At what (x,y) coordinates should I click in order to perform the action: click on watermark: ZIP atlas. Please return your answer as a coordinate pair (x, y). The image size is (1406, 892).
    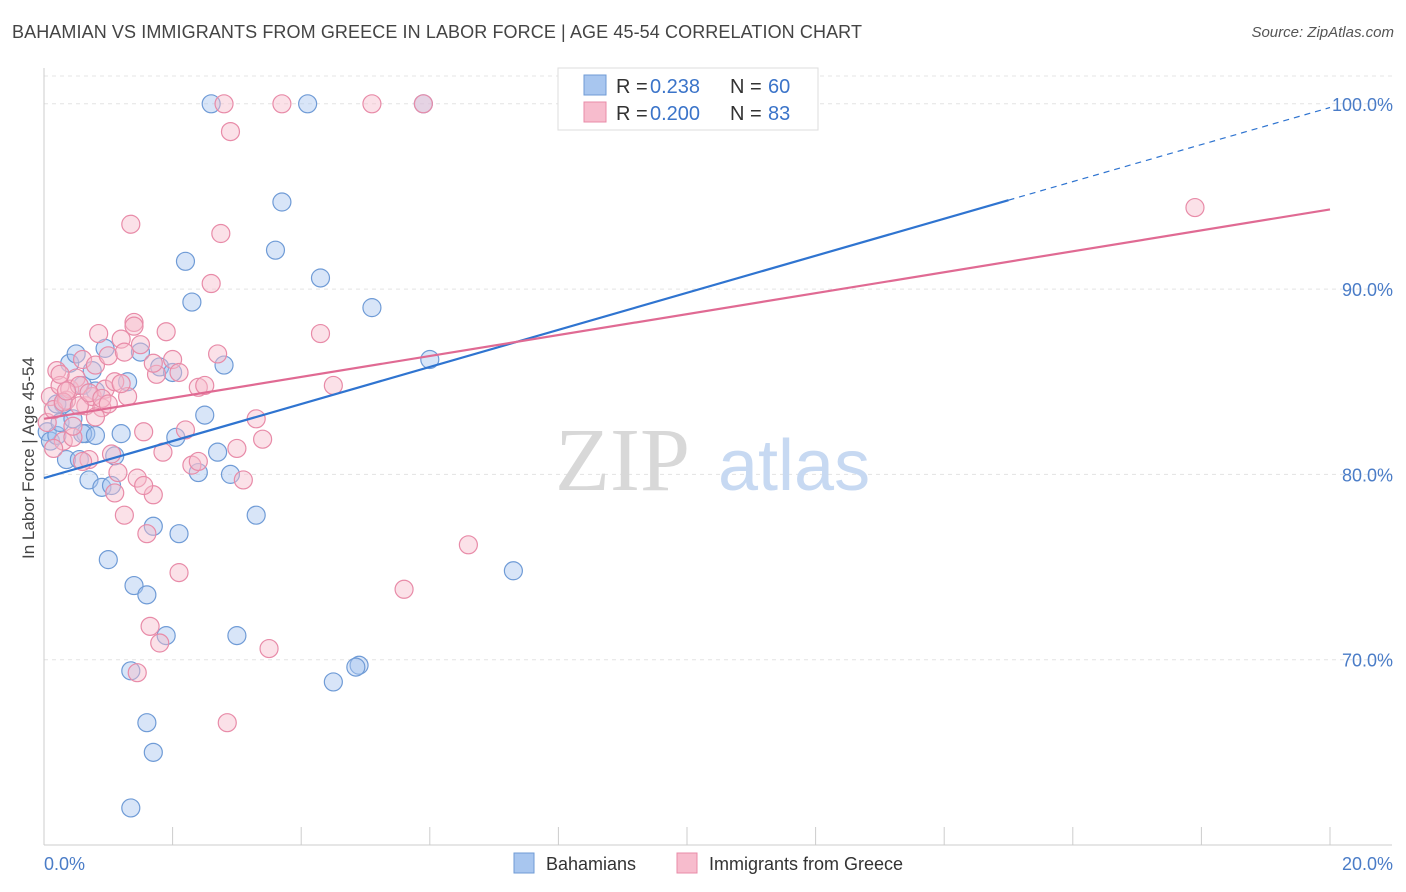
    Looking at the image, I should click on (712, 460).